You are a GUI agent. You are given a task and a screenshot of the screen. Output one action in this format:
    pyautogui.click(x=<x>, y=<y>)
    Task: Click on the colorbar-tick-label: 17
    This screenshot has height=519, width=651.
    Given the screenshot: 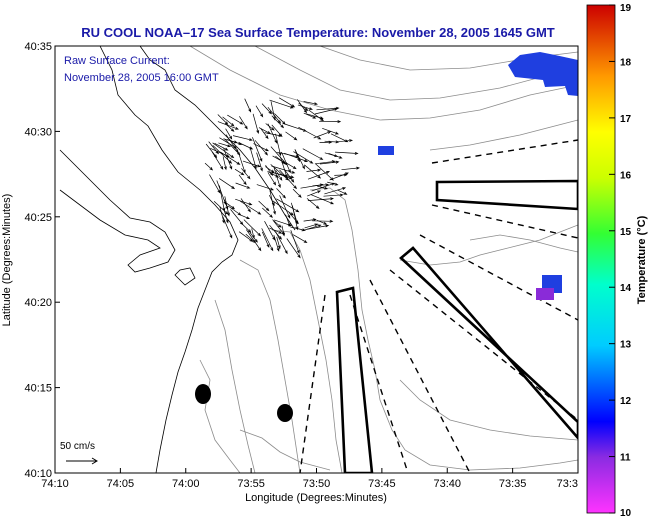 What is the action you would take?
    pyautogui.click(x=626, y=119)
    